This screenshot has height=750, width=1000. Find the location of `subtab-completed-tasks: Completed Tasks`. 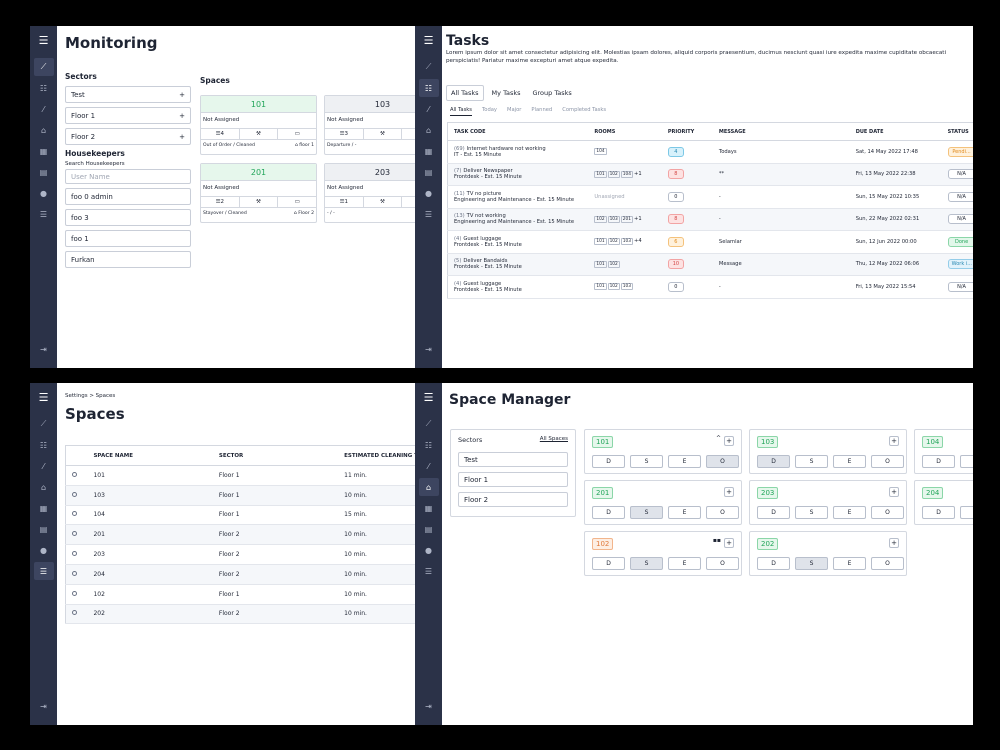

subtab-completed-tasks: Completed Tasks is located at coordinates (584, 110).